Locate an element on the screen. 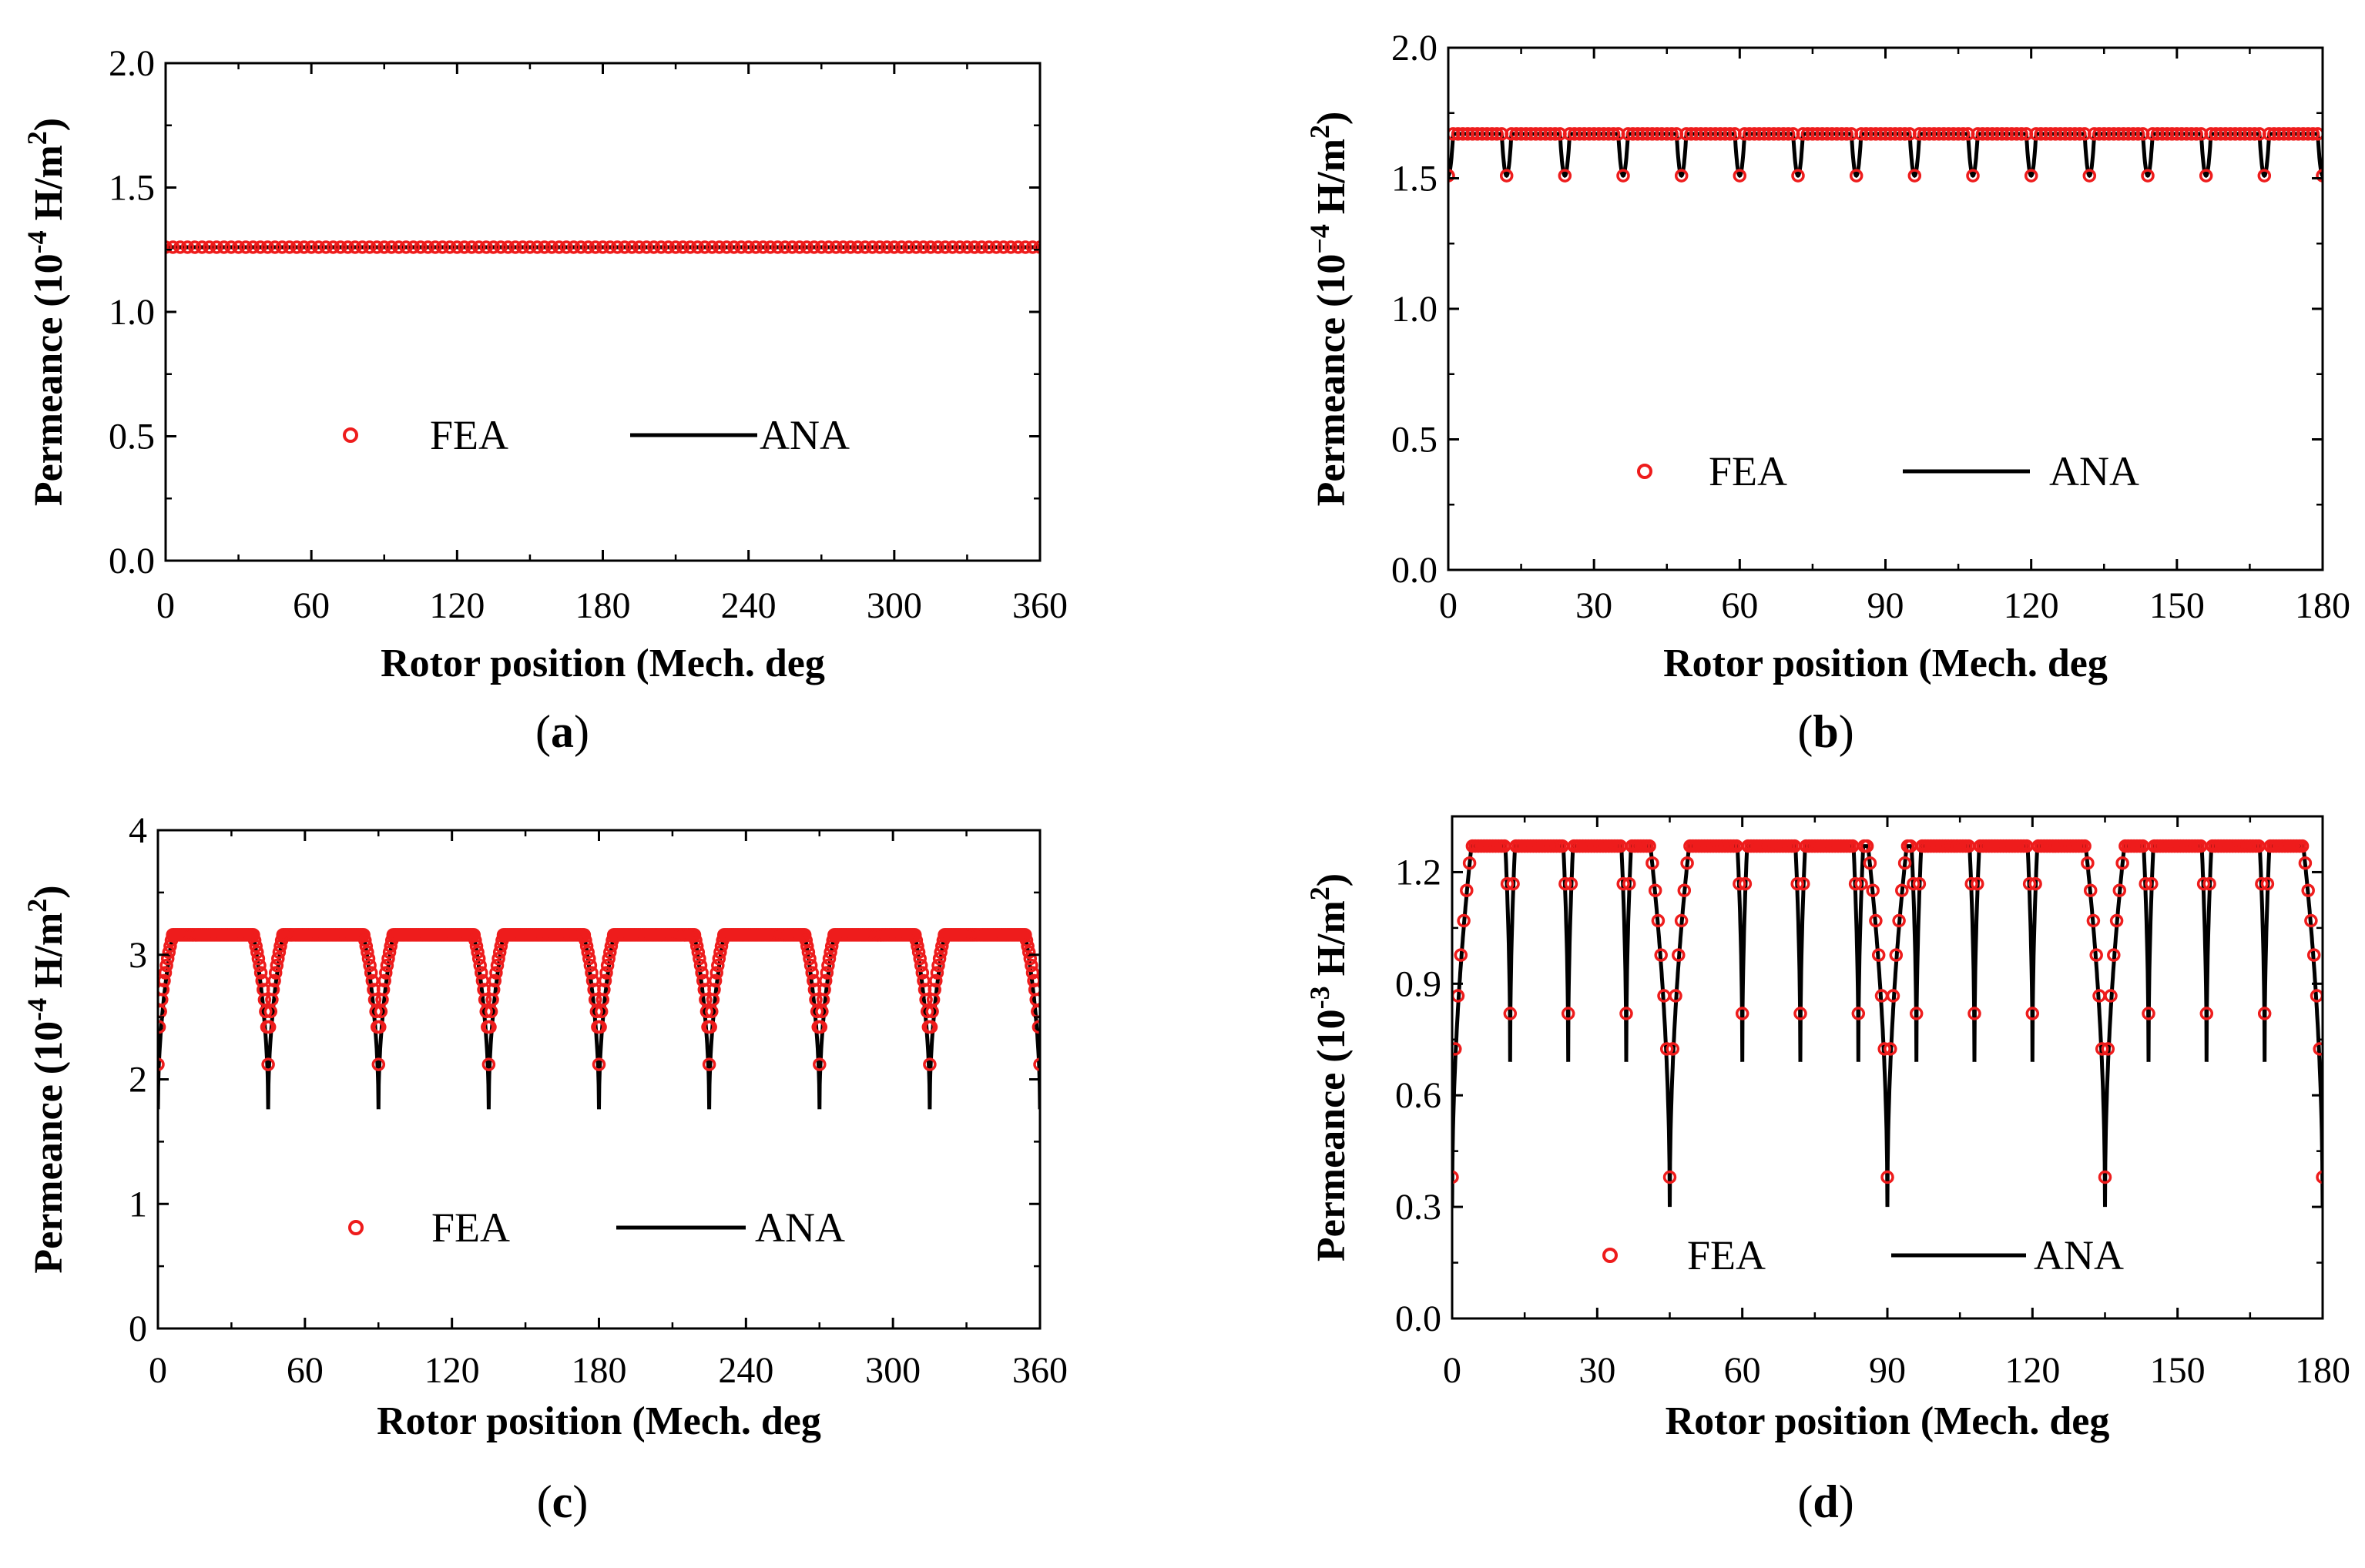 This screenshot has width=2365, height=1568. x-tick-label: 180 is located at coordinates (2322, 606).